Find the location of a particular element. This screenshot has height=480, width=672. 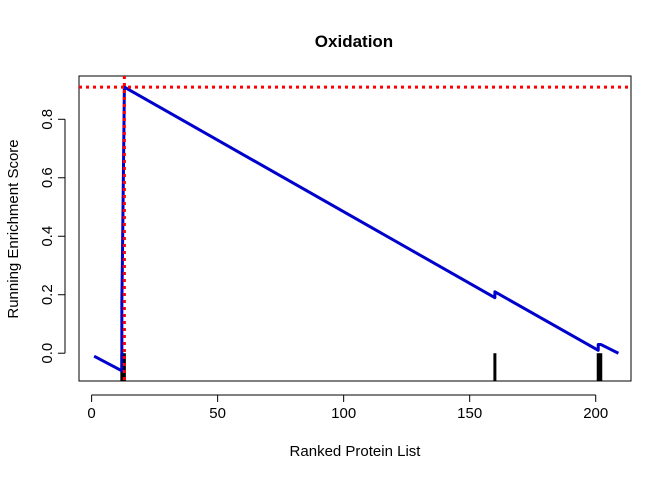

y-tick-label: 0.0 is located at coordinates (47, 353).